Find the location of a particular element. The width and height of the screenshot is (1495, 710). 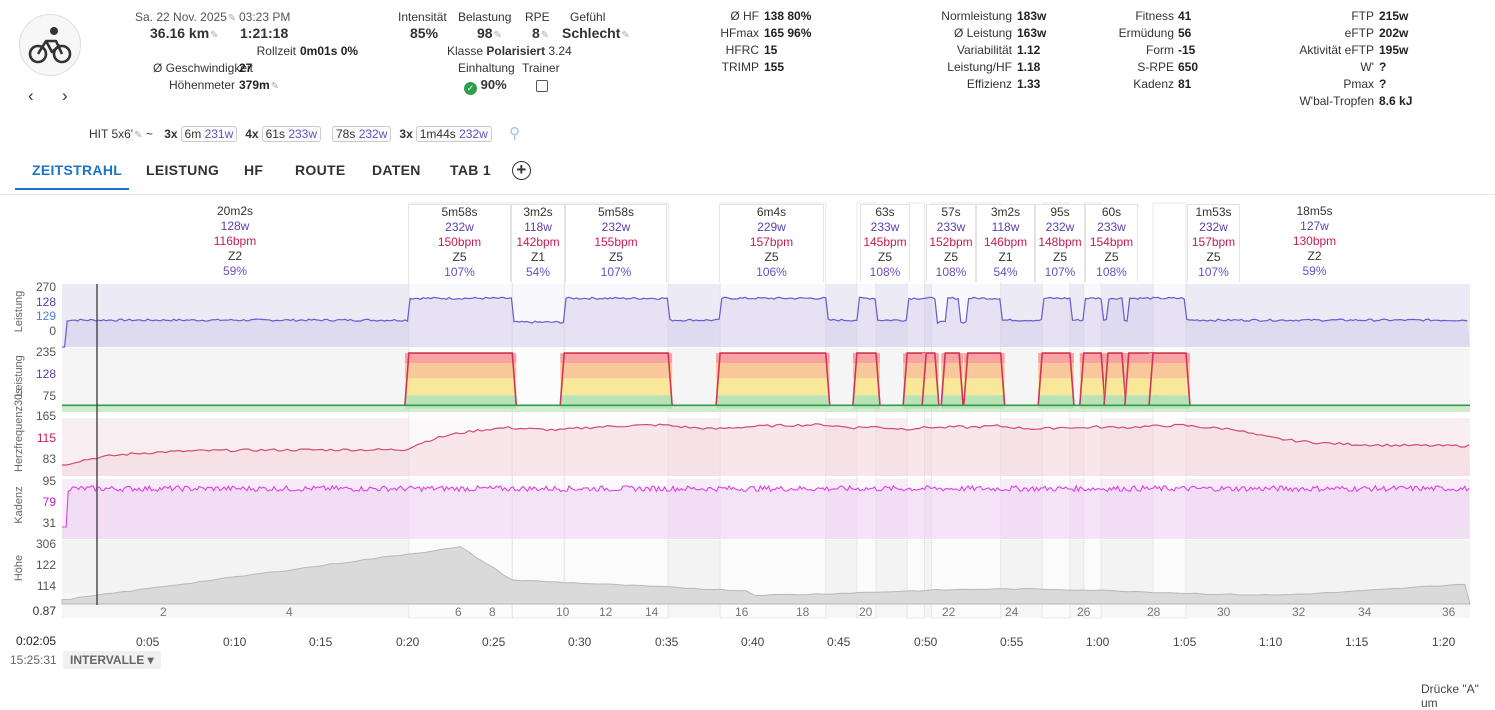

interval-d-text: 60s is located at coordinates (1111, 212).